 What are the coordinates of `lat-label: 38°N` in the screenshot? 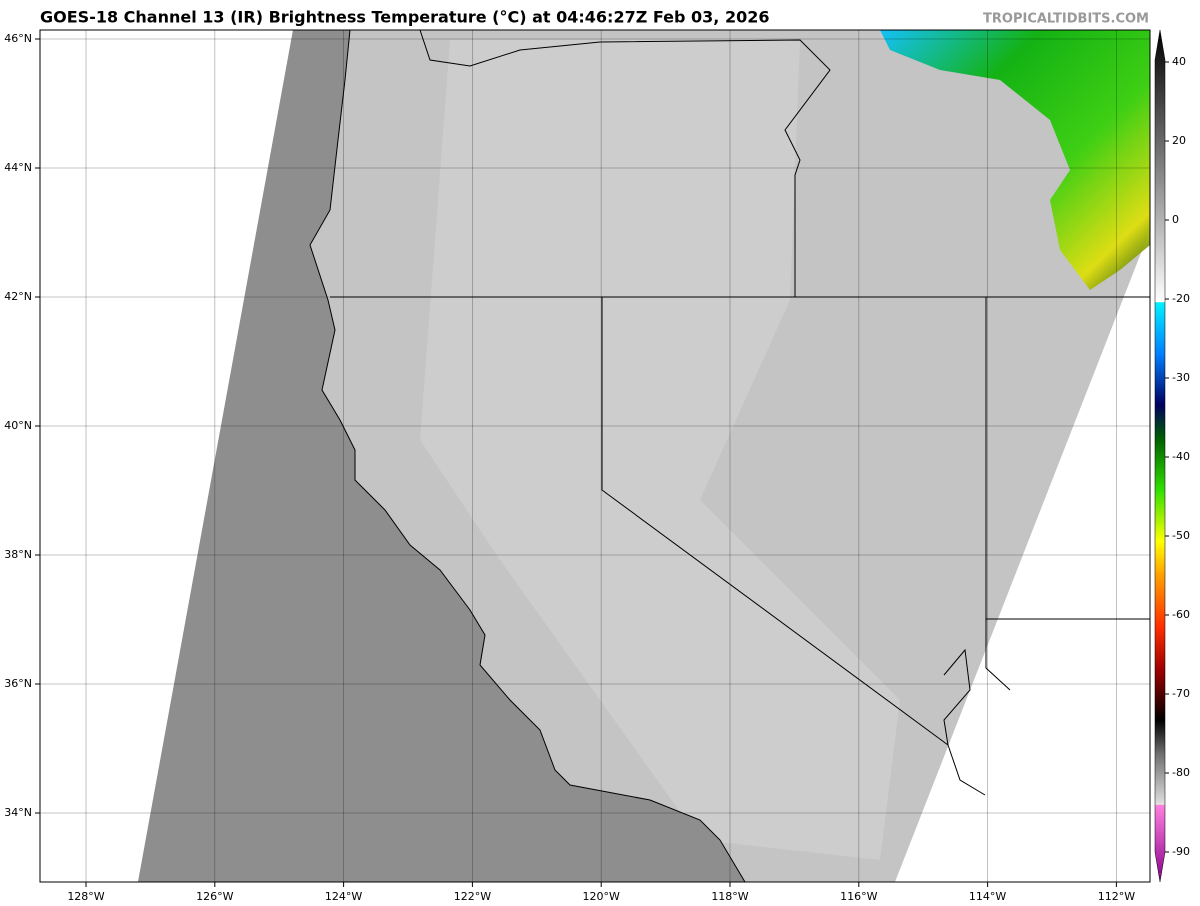 It's located at (18, 554).